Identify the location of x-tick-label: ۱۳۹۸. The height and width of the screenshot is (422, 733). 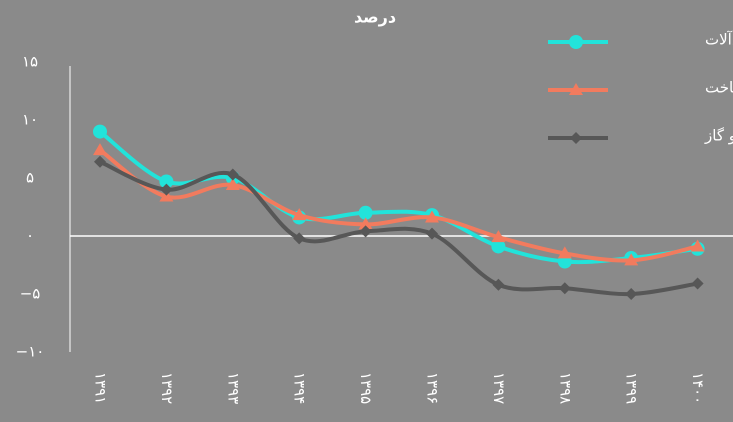
(565, 388).